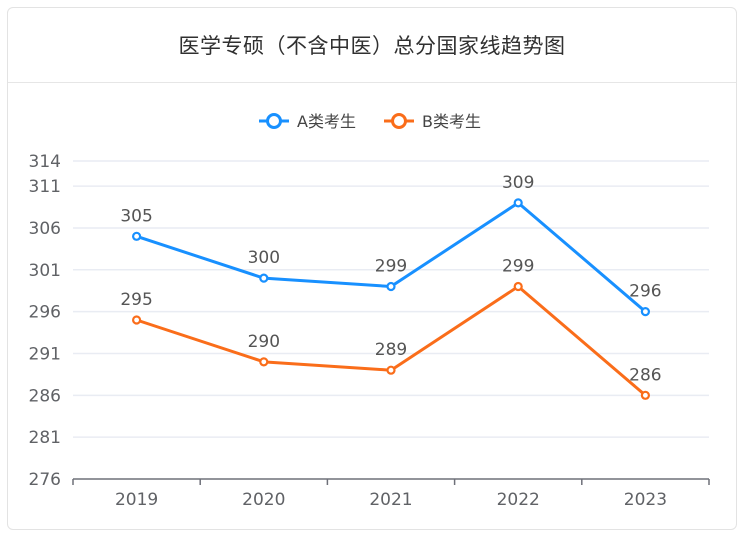 This screenshot has width=746, height=541. I want to click on x-tick-label: 2020, so click(263, 500).